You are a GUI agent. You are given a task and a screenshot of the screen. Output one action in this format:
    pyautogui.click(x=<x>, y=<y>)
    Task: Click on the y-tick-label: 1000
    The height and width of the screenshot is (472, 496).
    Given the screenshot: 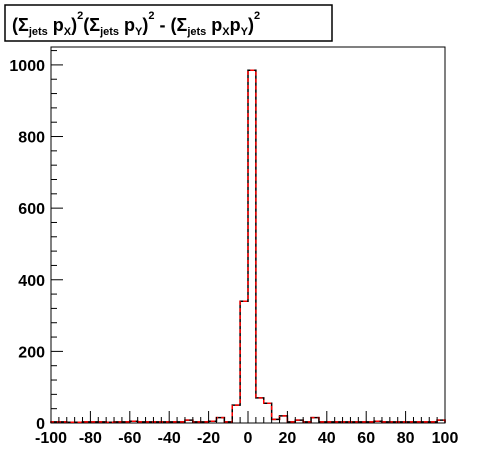 What is the action you would take?
    pyautogui.click(x=27, y=66)
    